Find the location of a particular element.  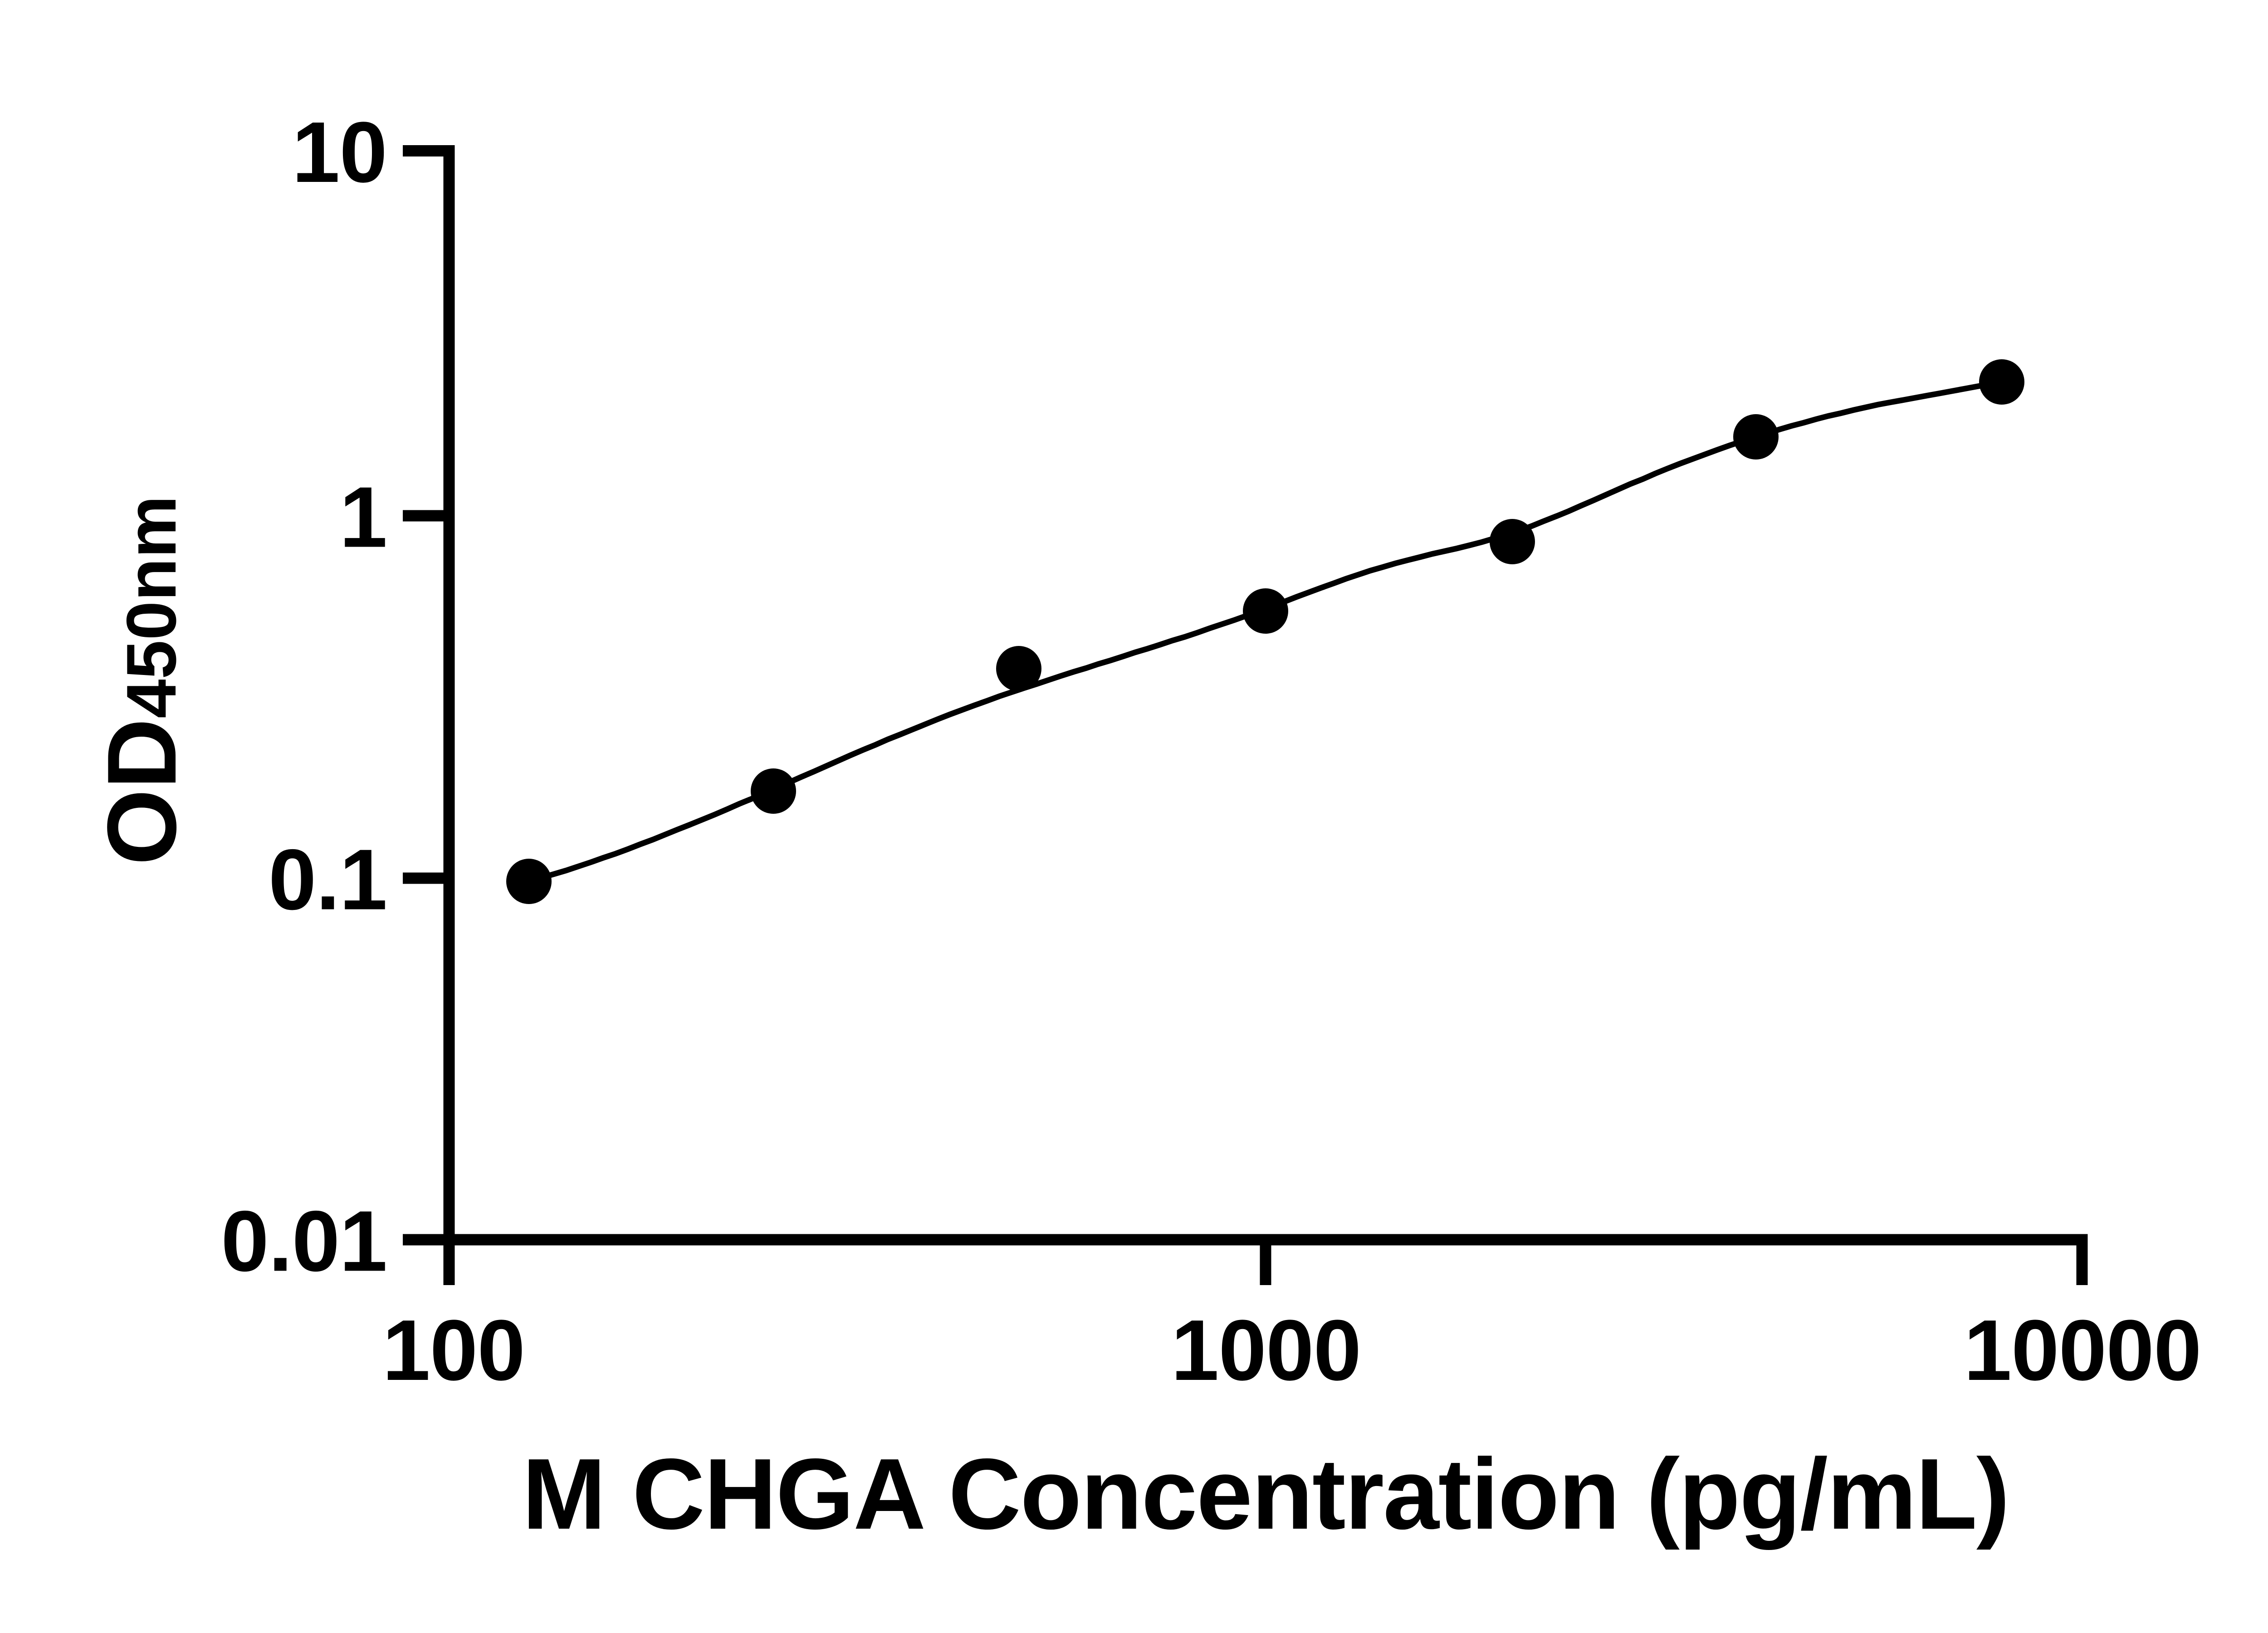

svg-text: 0.1 is located at coordinates (328, 880).